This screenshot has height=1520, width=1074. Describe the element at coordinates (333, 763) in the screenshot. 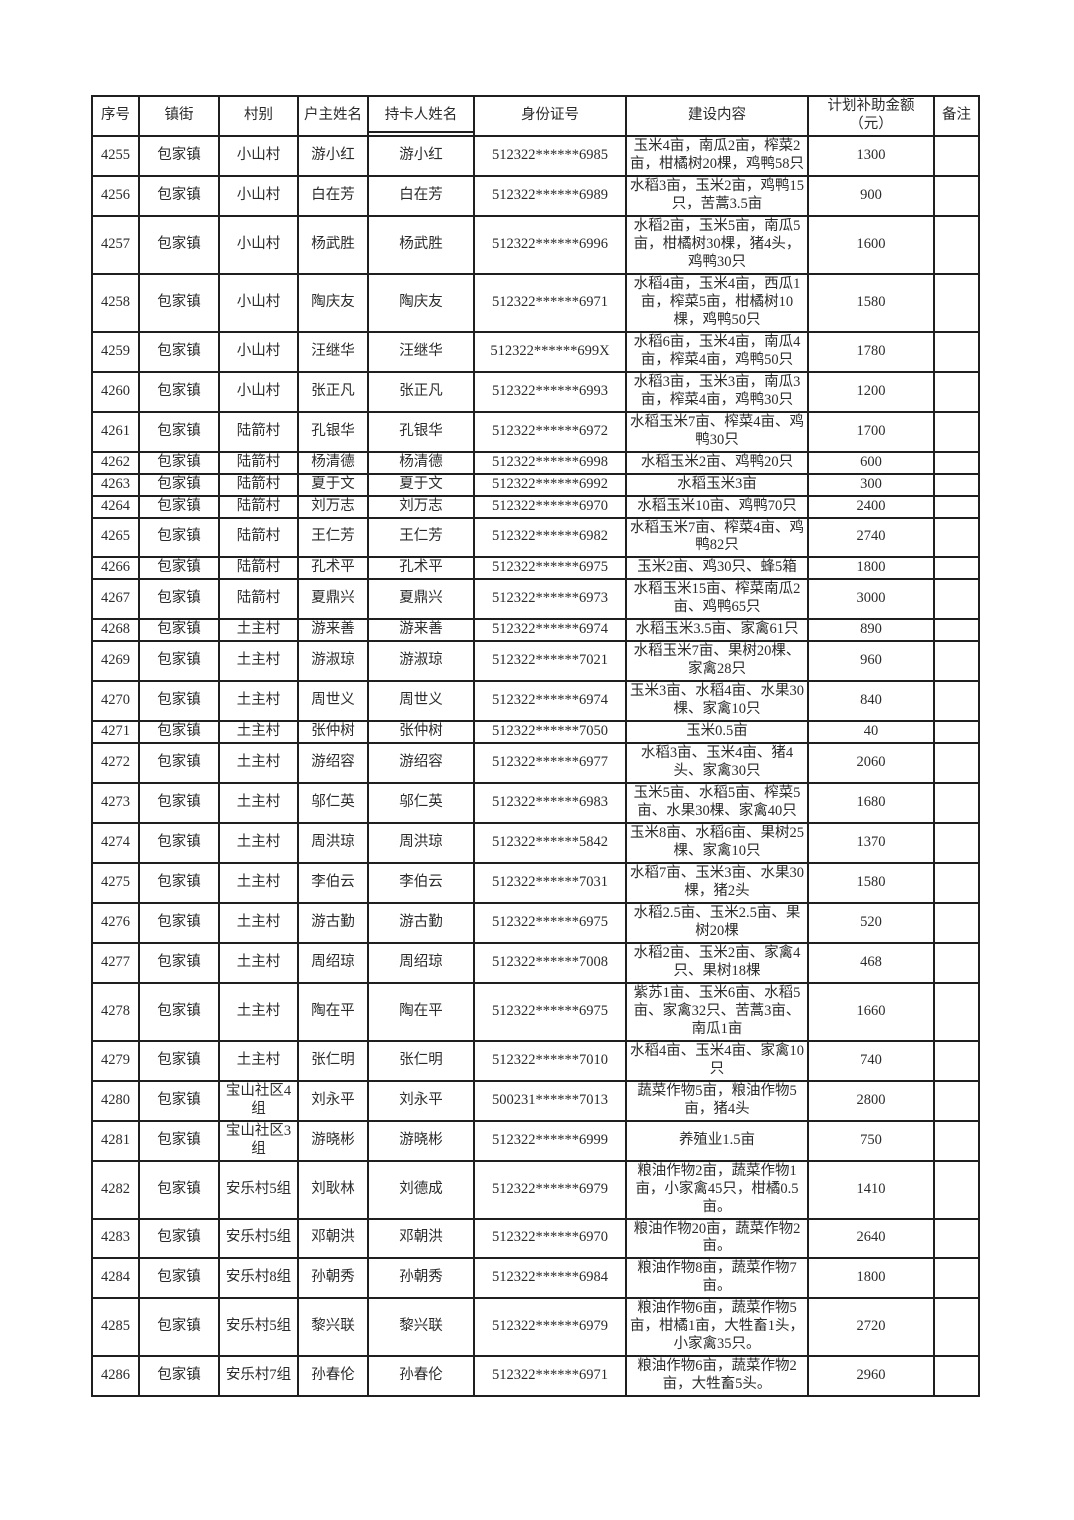

I see `cell-householder: 游绍容` at that location.